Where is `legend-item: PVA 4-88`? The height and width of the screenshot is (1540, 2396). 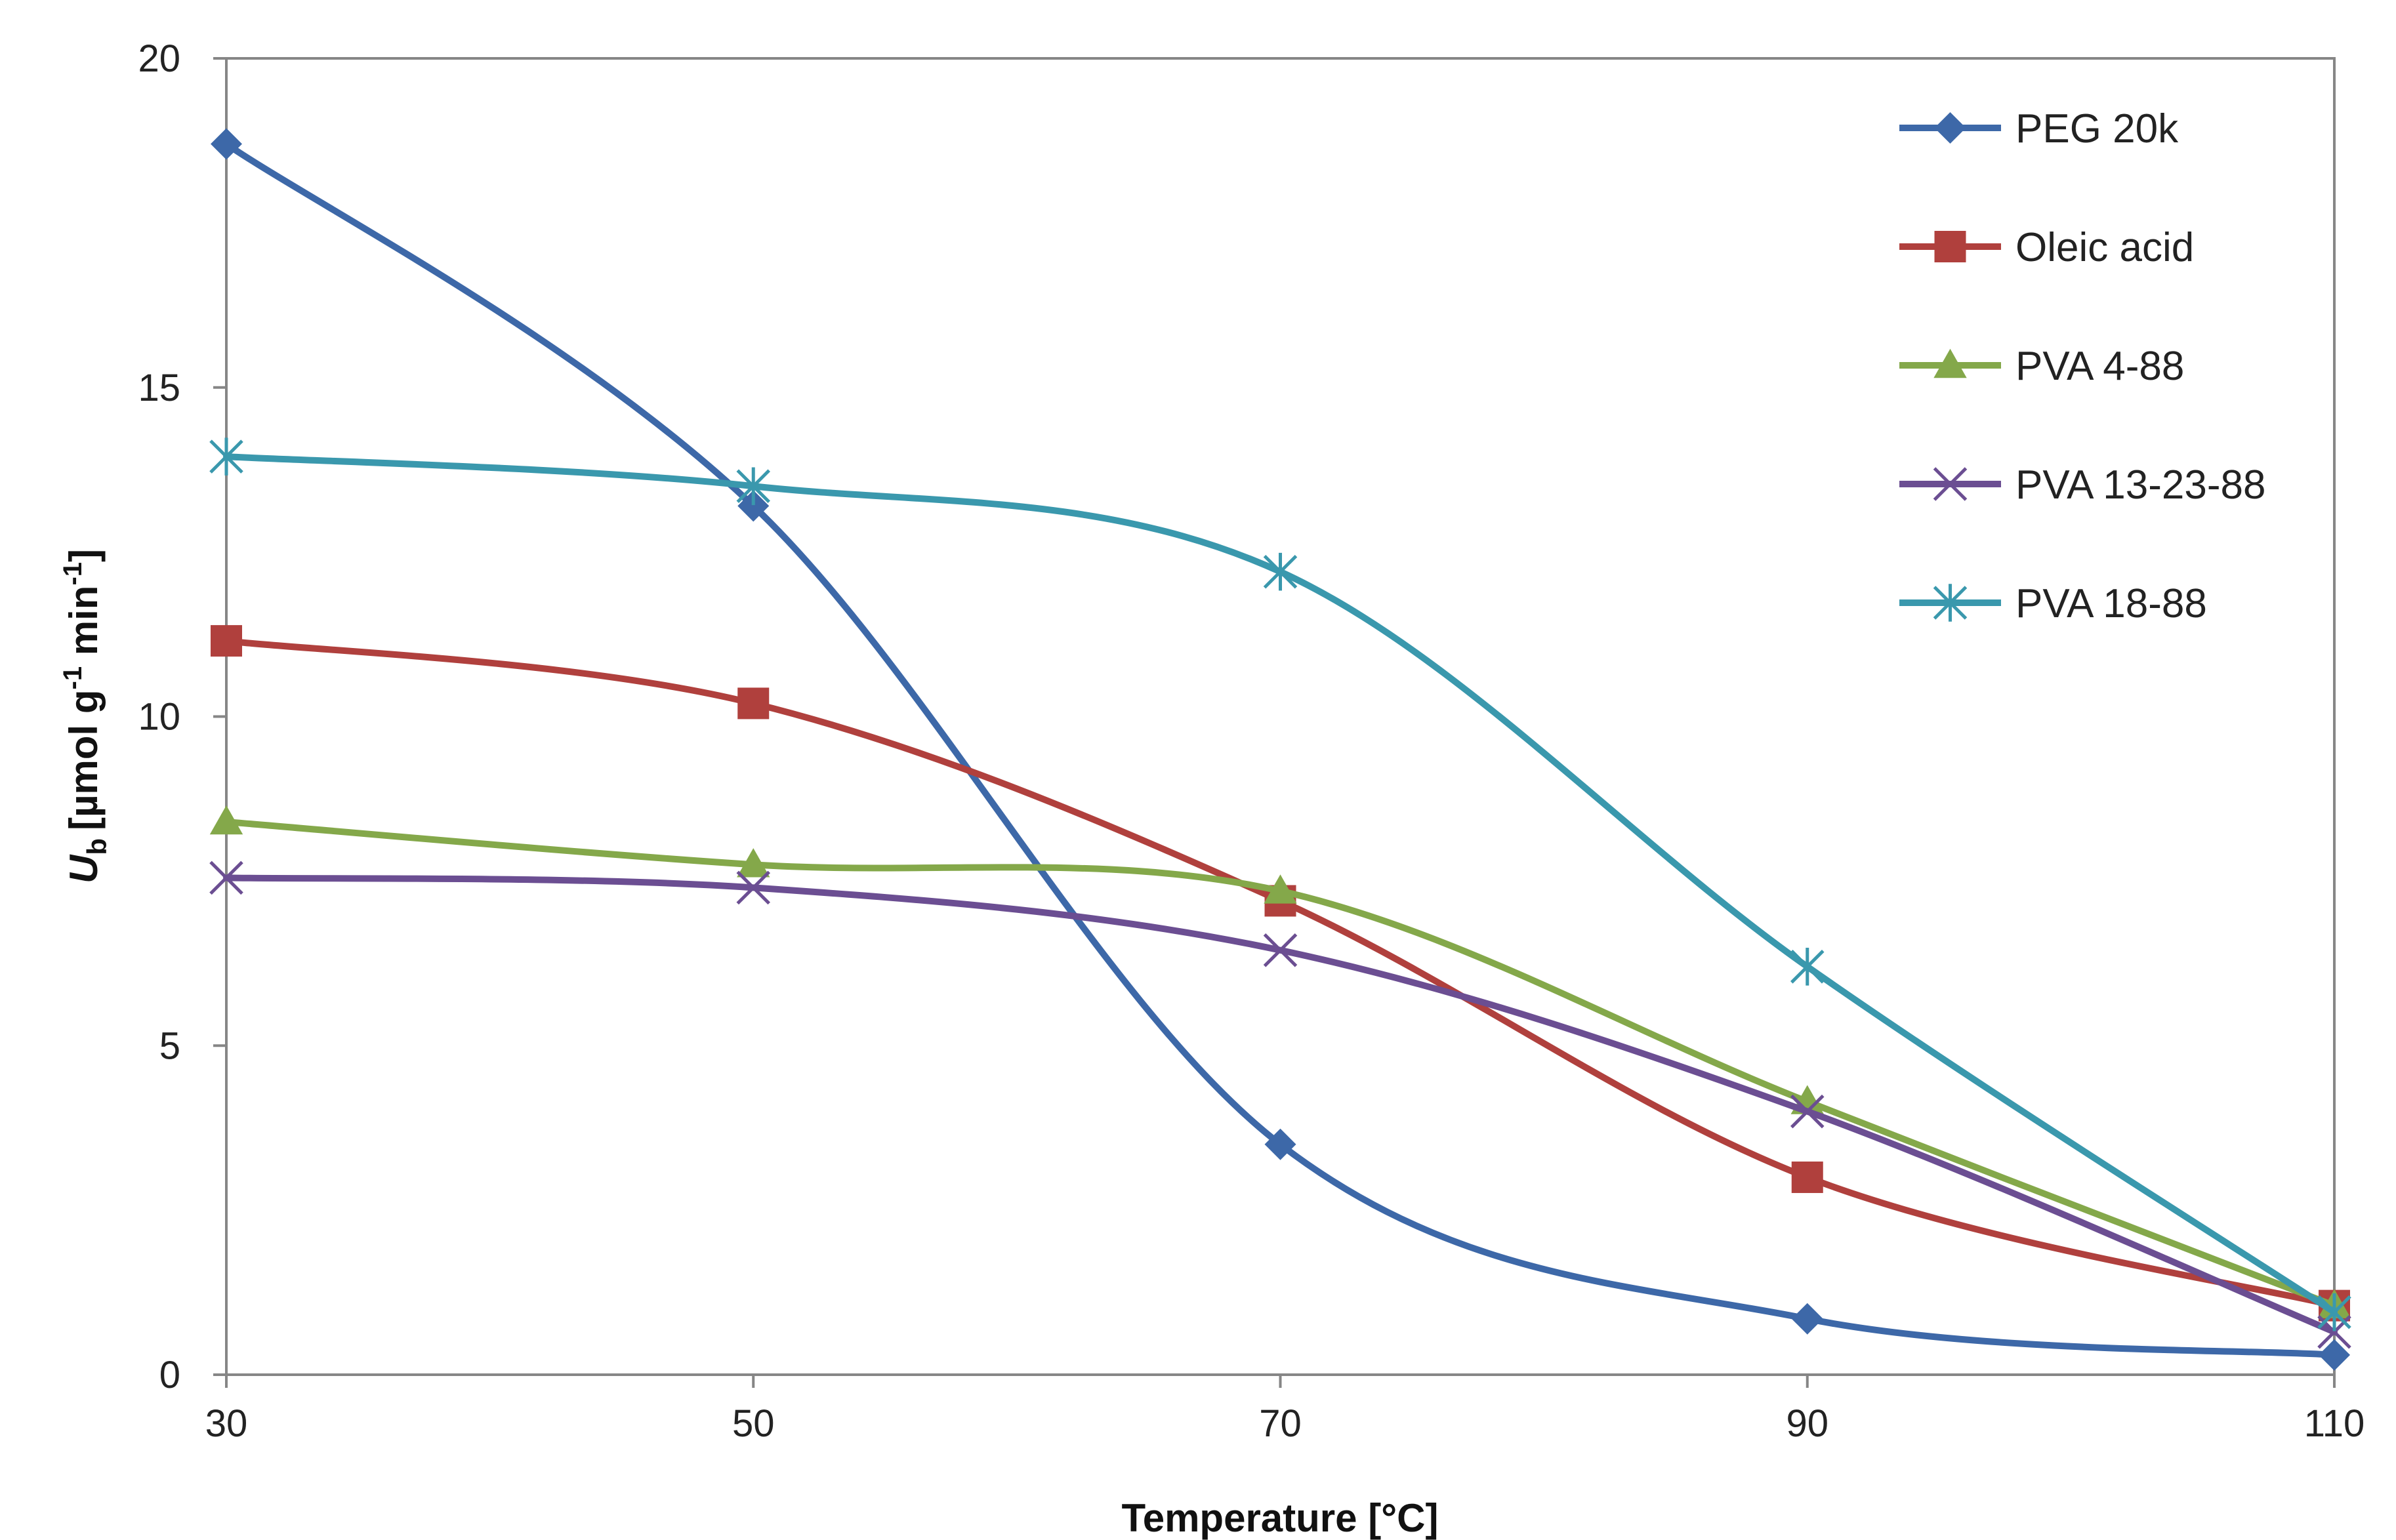
legend-item: PVA 4-88 is located at coordinates (2041, 366).